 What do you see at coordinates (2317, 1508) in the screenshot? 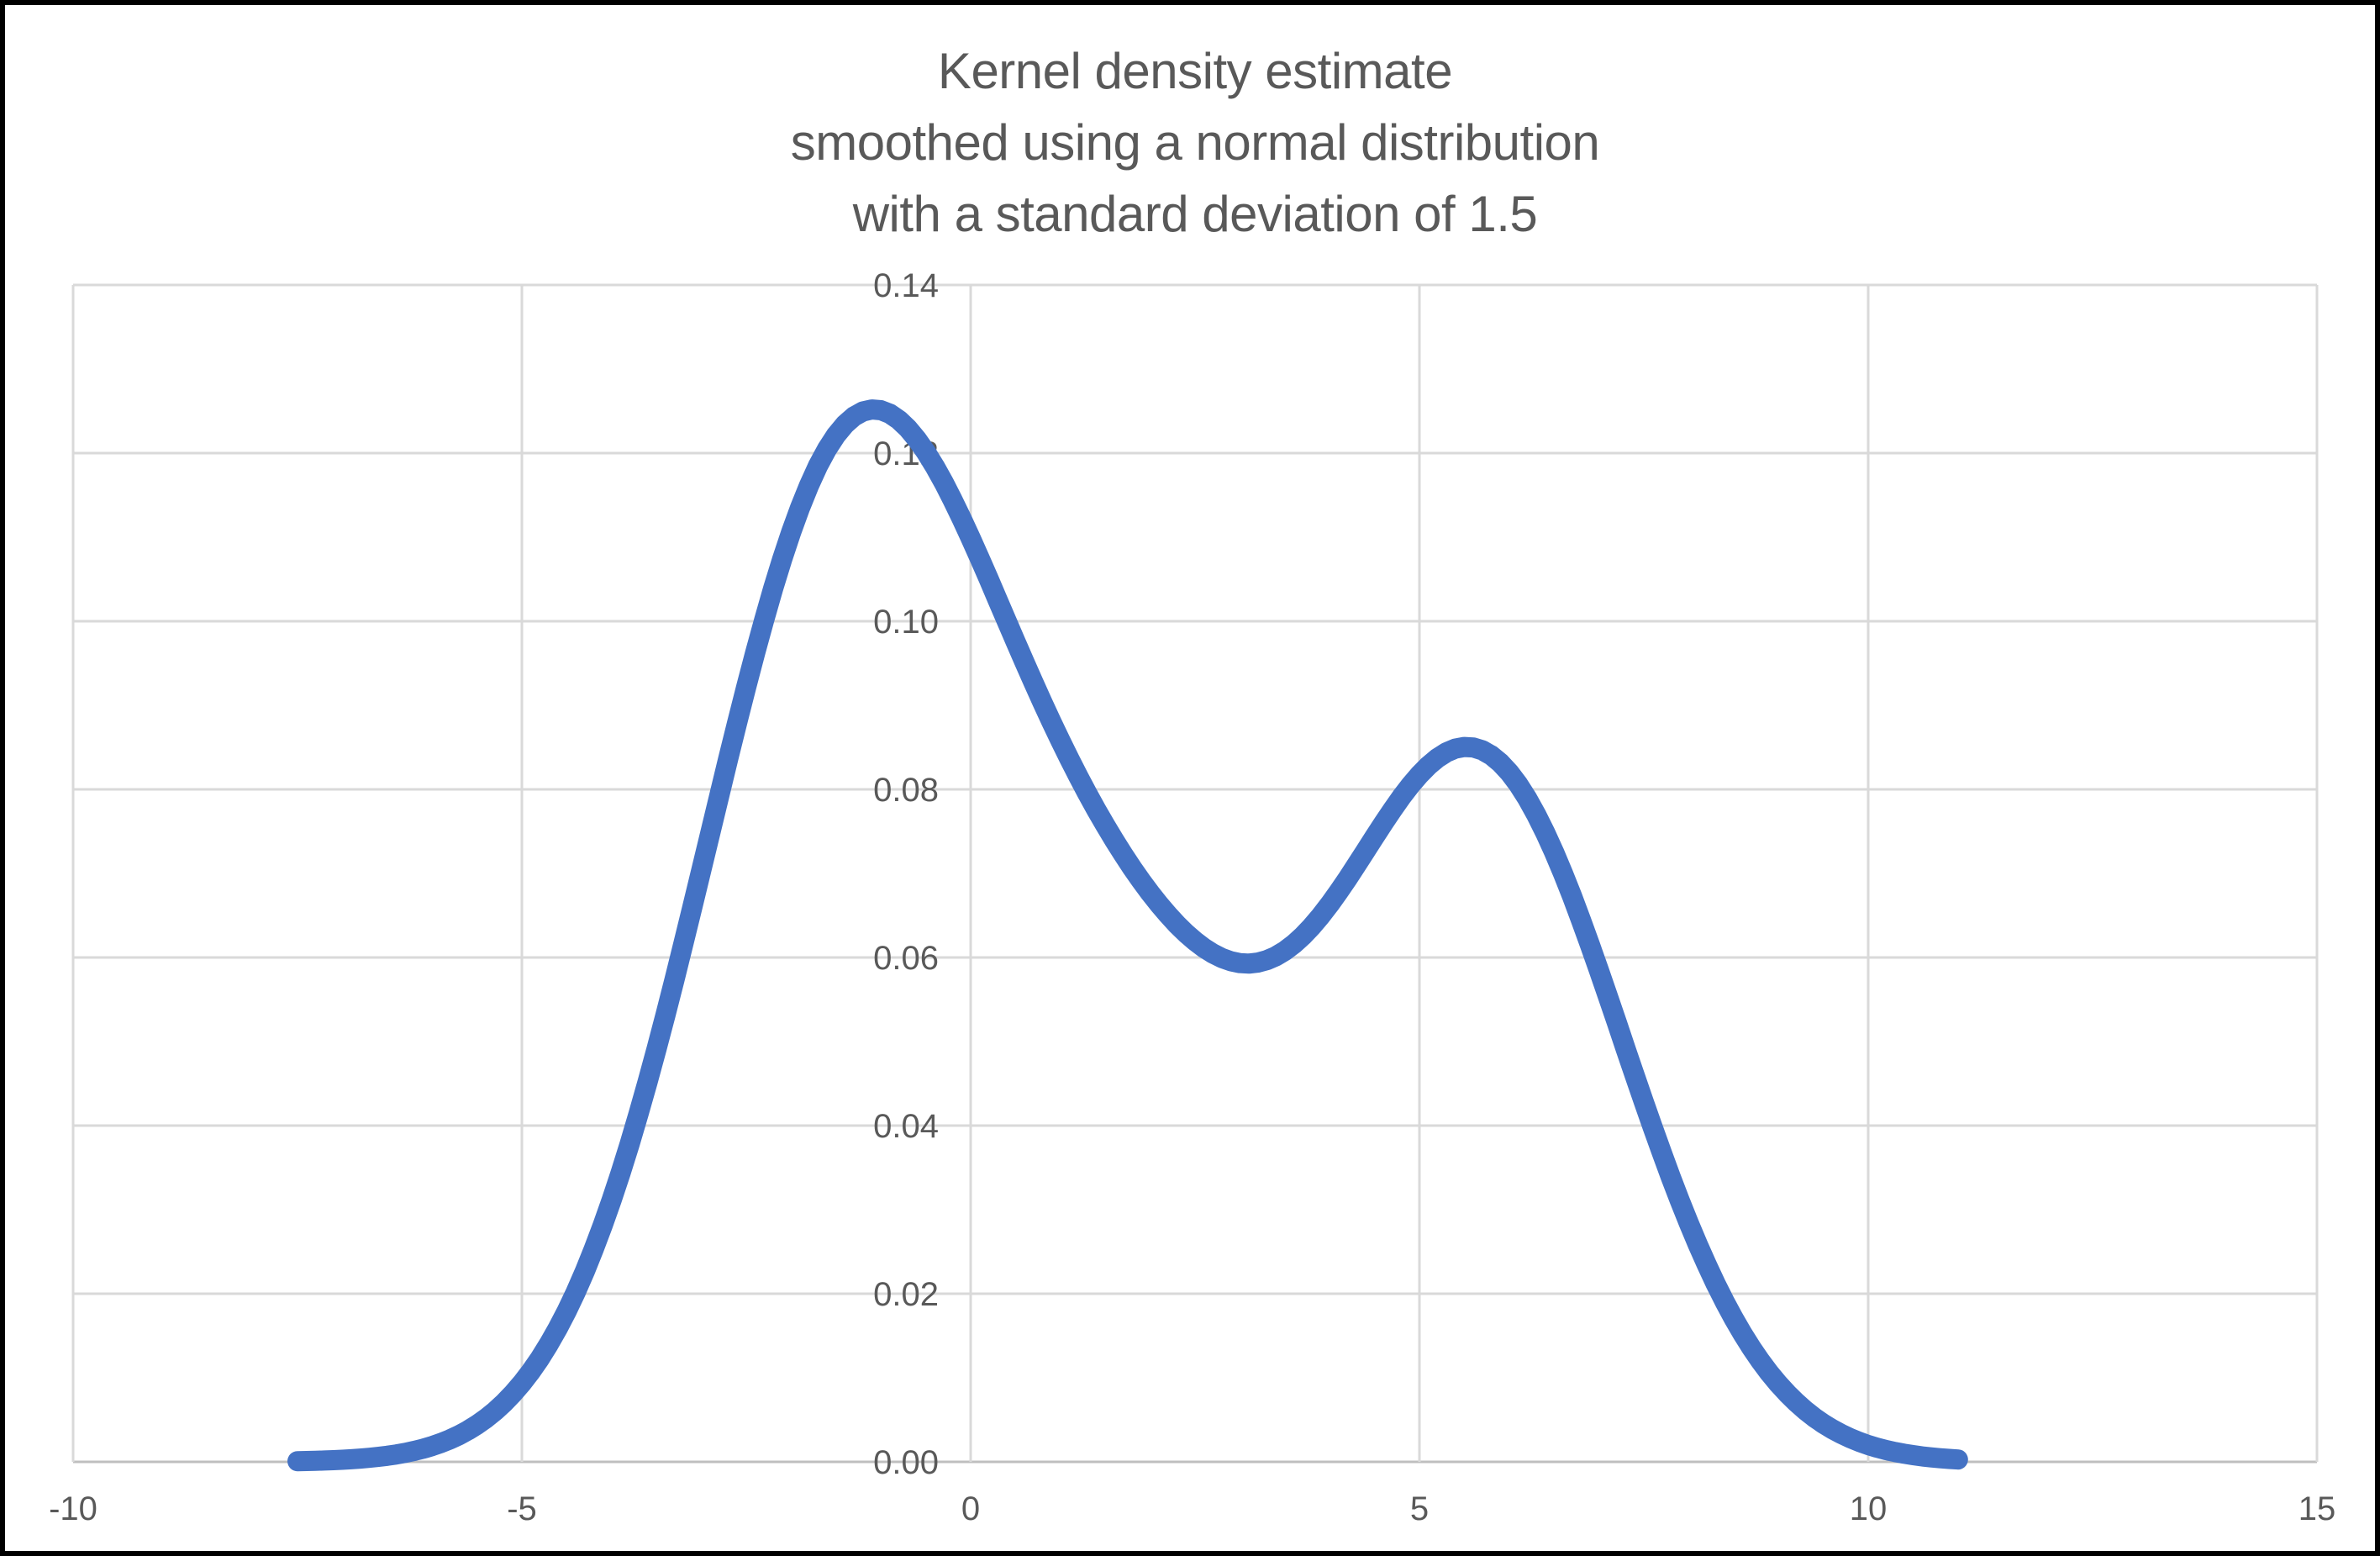
I see `x-tick-label: 15` at bounding box center [2317, 1508].